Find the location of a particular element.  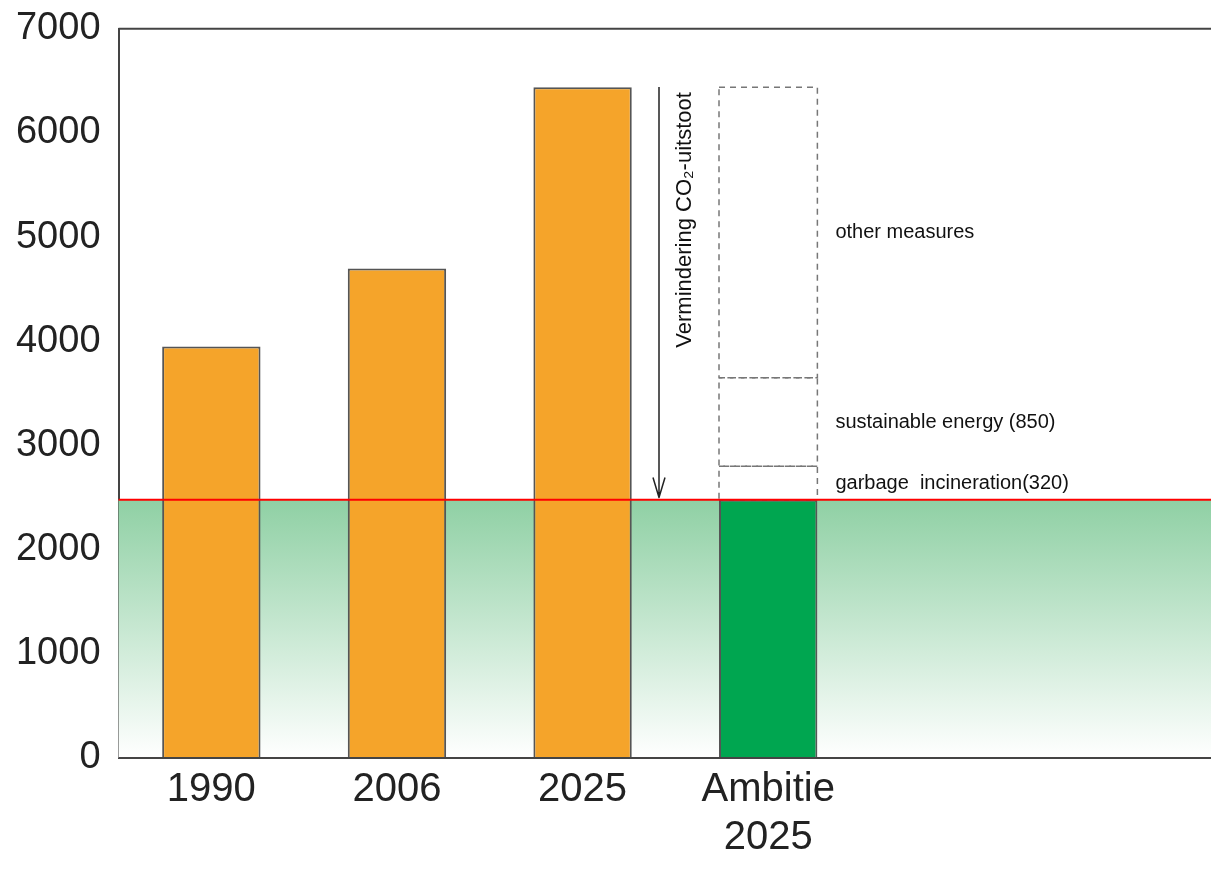

y-tick-label: 3000 is located at coordinates (58, 442).